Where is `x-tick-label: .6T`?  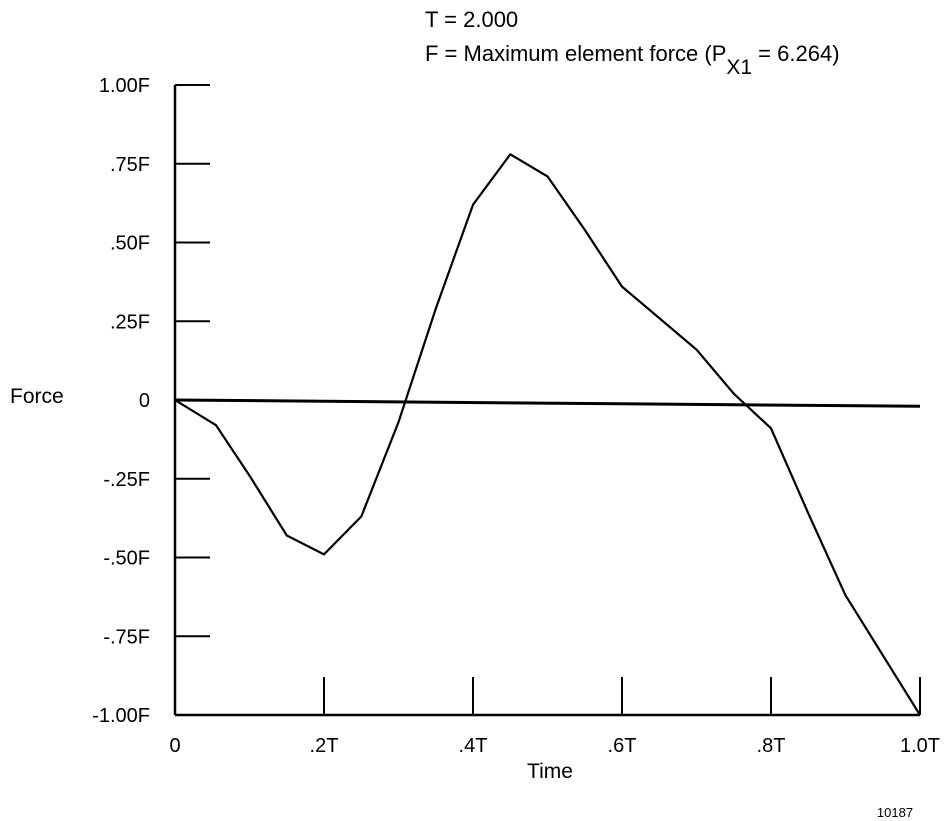
x-tick-label: .6T is located at coordinates (622, 746).